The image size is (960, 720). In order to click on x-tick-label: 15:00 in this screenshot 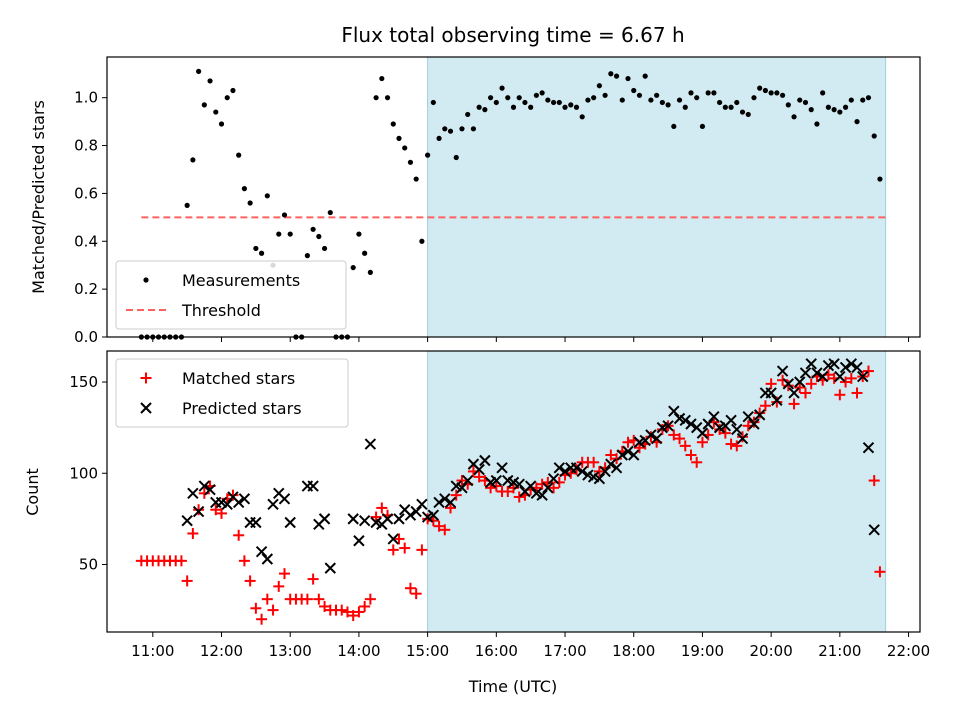, I will do `click(427, 651)`.